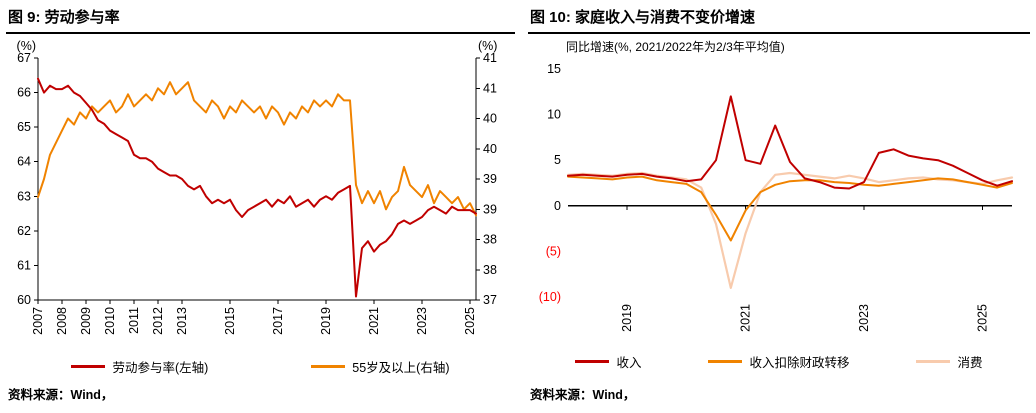  I want to click on svg-text: 61, so click(24, 265).